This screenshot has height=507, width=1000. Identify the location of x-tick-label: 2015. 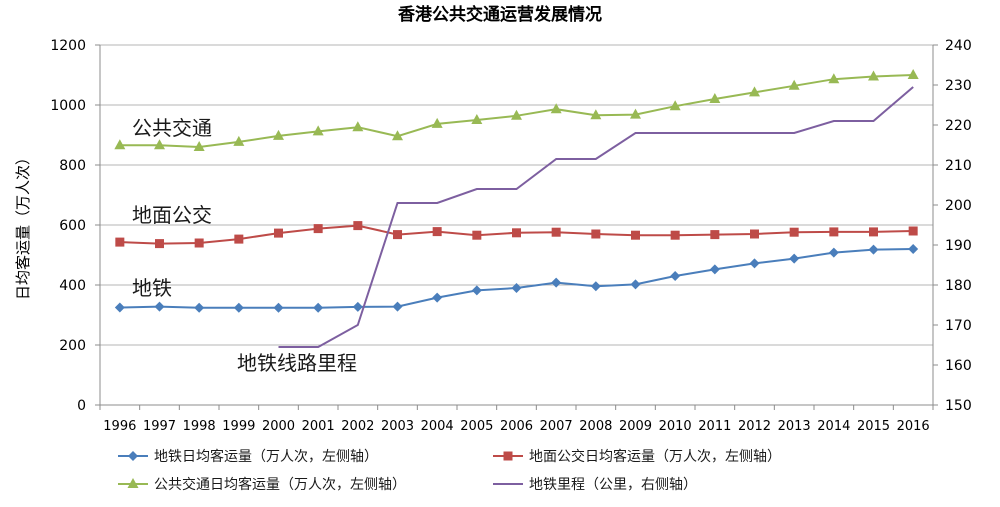
(873, 426).